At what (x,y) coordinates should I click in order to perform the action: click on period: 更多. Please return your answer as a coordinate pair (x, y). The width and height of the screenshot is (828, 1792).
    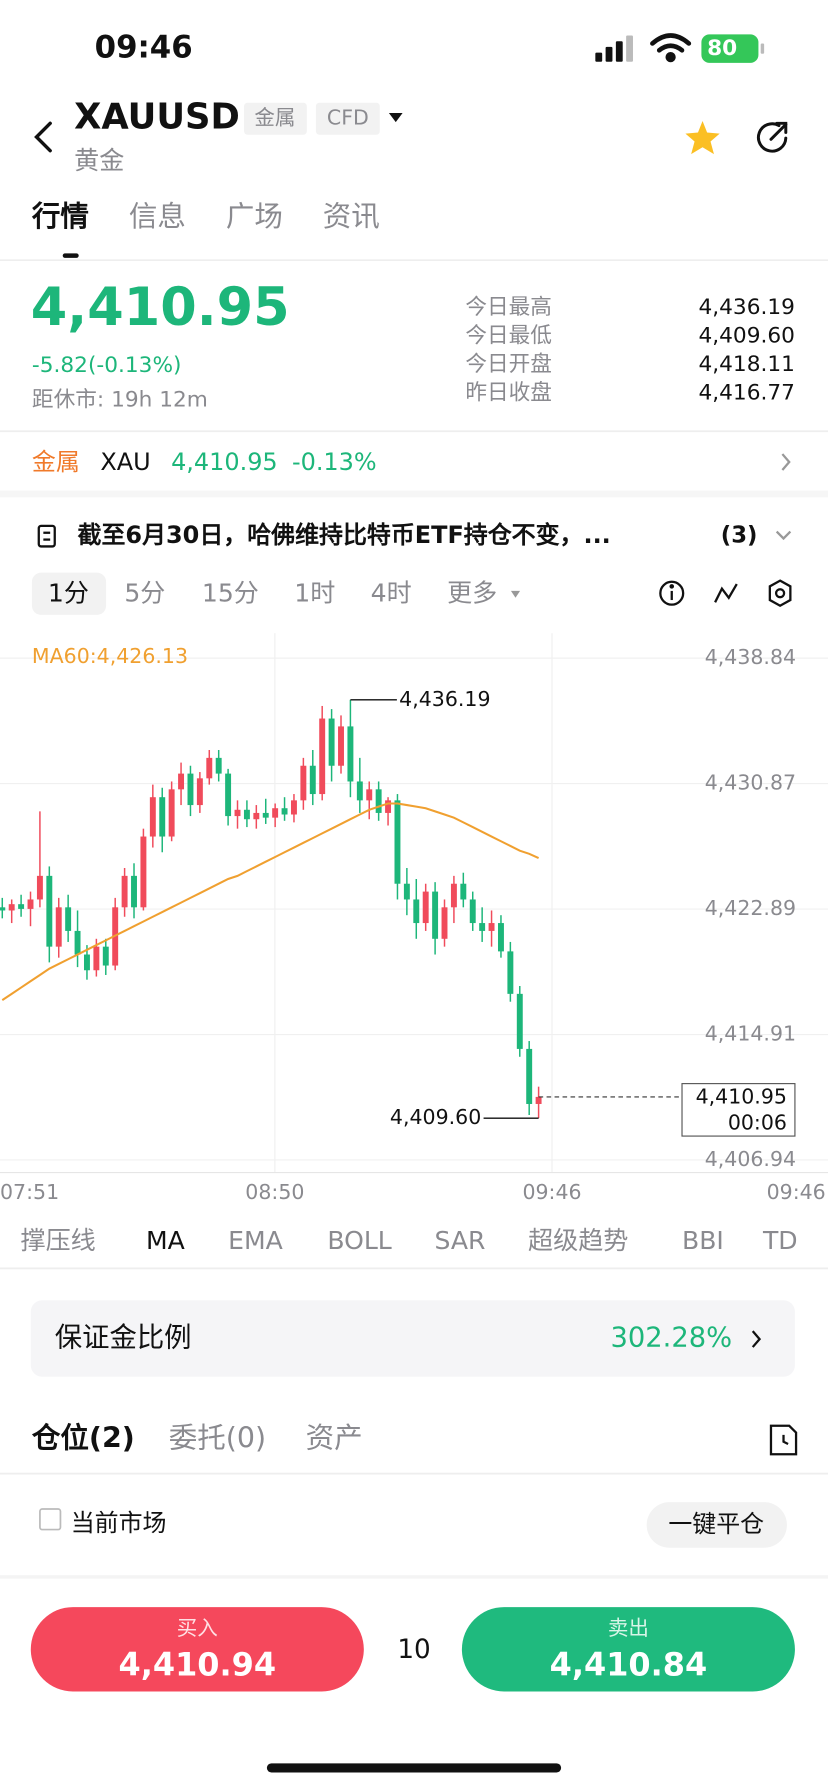
    Looking at the image, I should click on (472, 592).